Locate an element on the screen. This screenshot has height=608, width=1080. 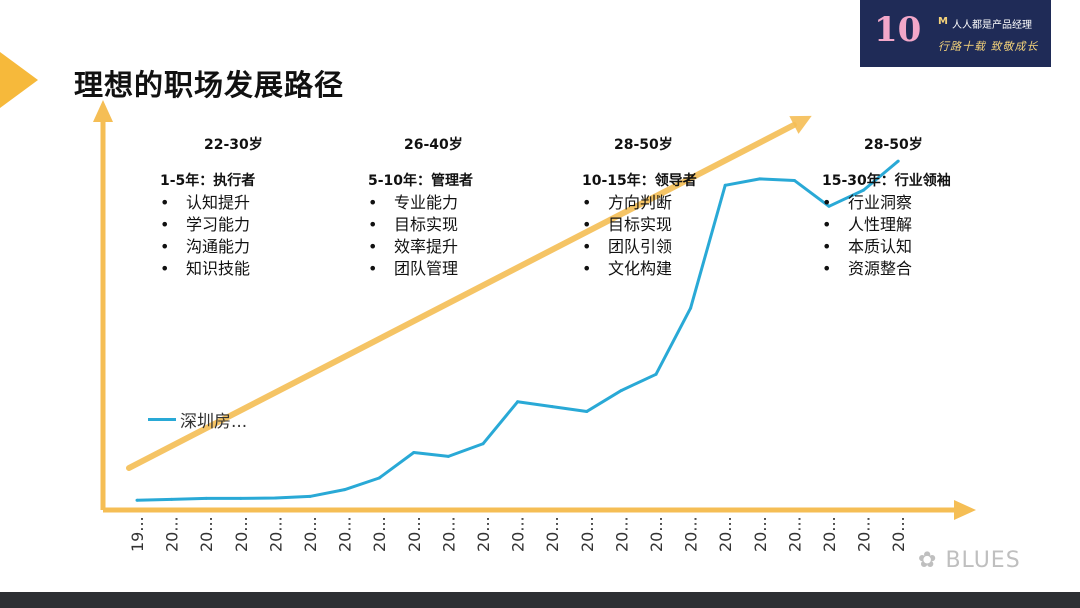
list-item-text: 沟通能力 is located at coordinates (218, 246).